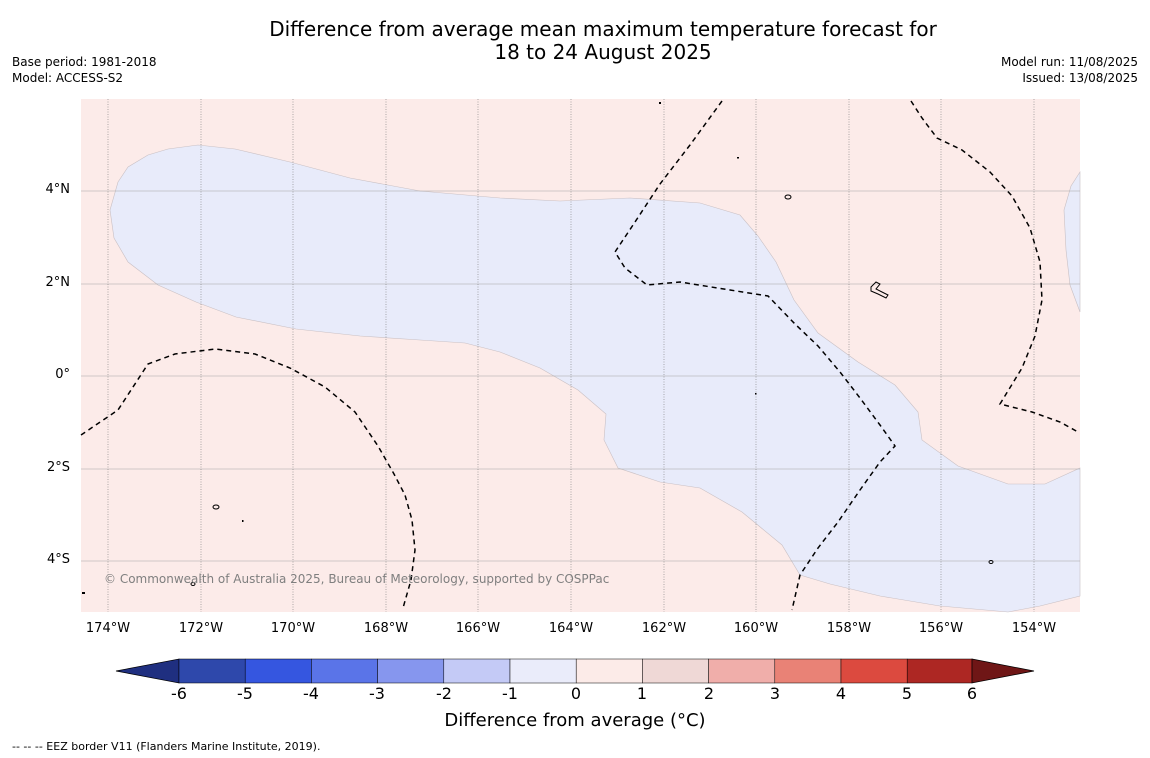 The height and width of the screenshot is (758, 1150). I want to click on colorbar-bin-n5-n4, so click(278, 671).